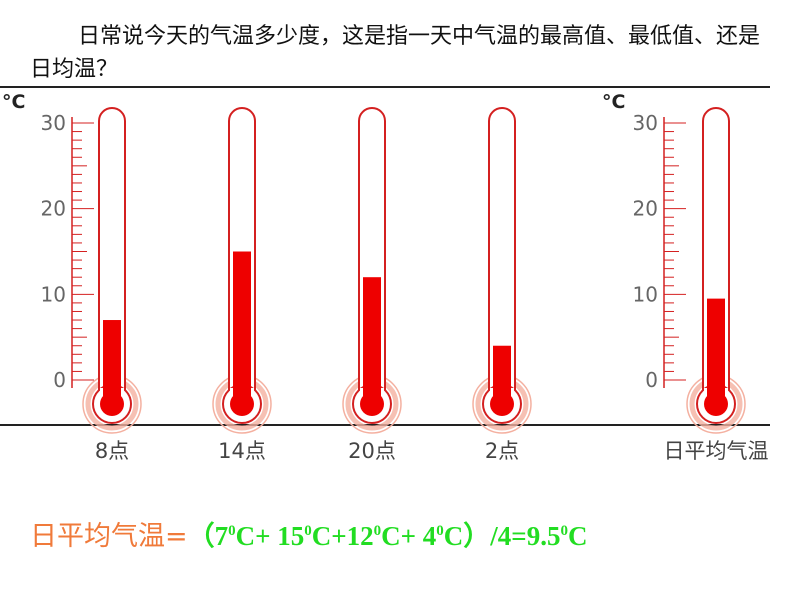 This screenshot has width=794, height=596. I want to click on left-unit-label: °C, so click(13, 102).